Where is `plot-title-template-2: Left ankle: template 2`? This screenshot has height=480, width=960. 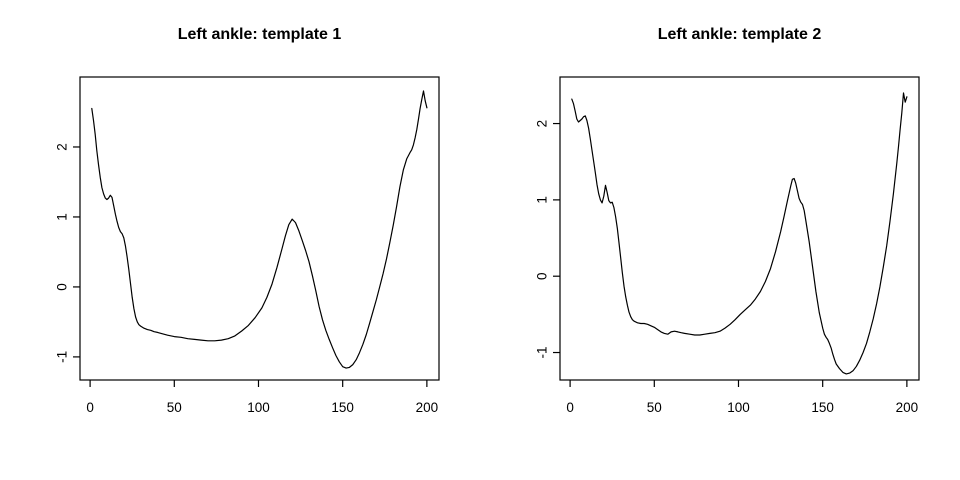 plot-title-template-2: Left ankle: template 2 is located at coordinates (739, 34).